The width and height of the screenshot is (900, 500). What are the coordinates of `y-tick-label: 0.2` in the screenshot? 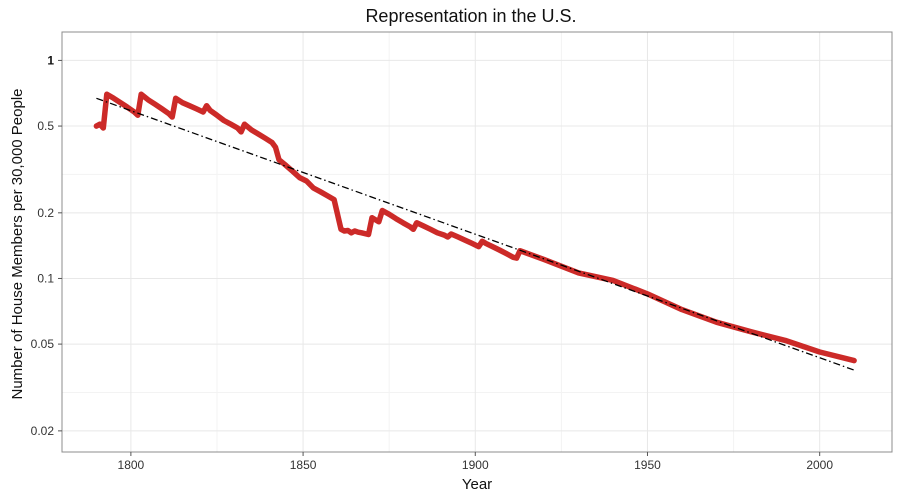 It's located at (45, 213).